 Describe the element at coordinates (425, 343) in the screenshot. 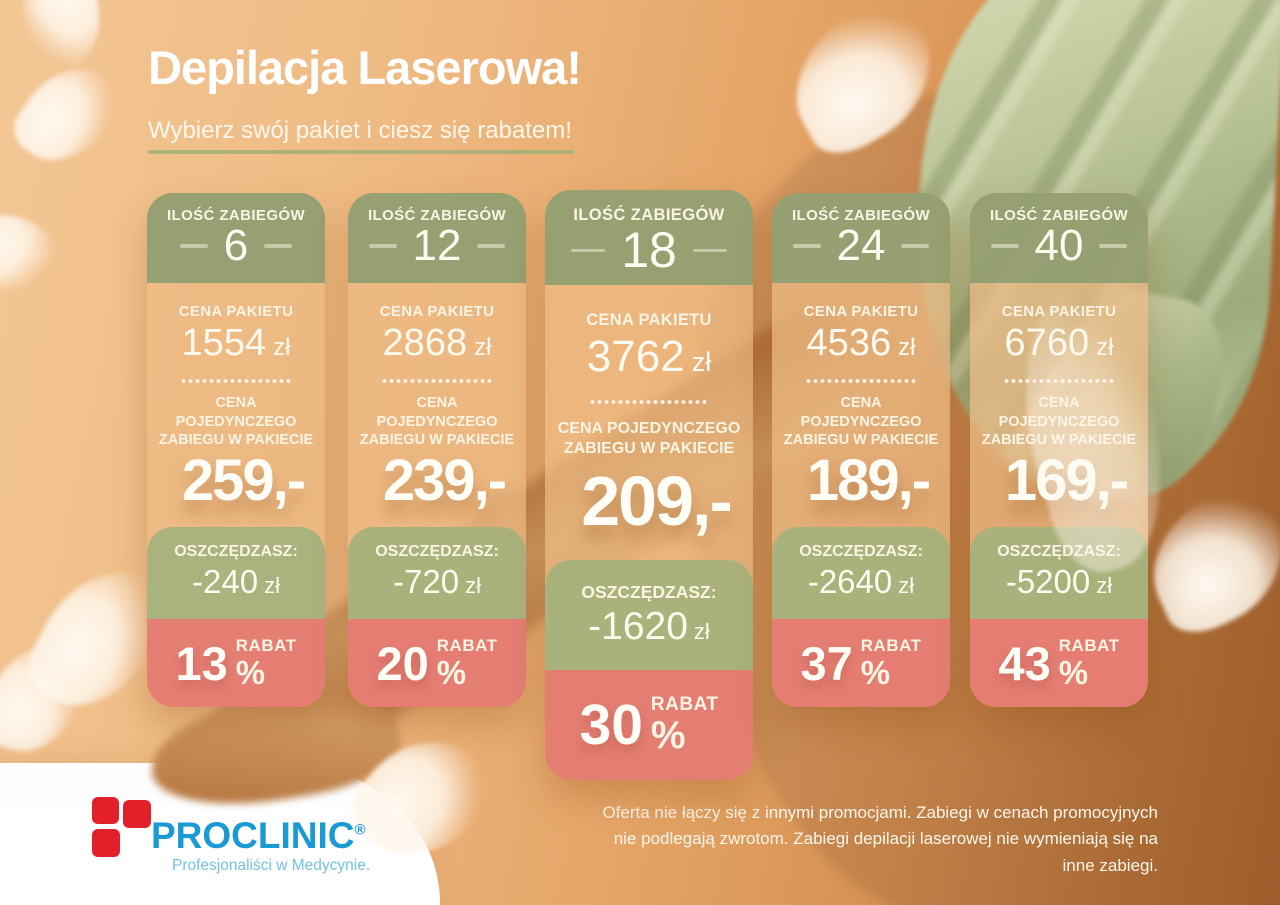

I see `package-price-number: 2868` at that location.